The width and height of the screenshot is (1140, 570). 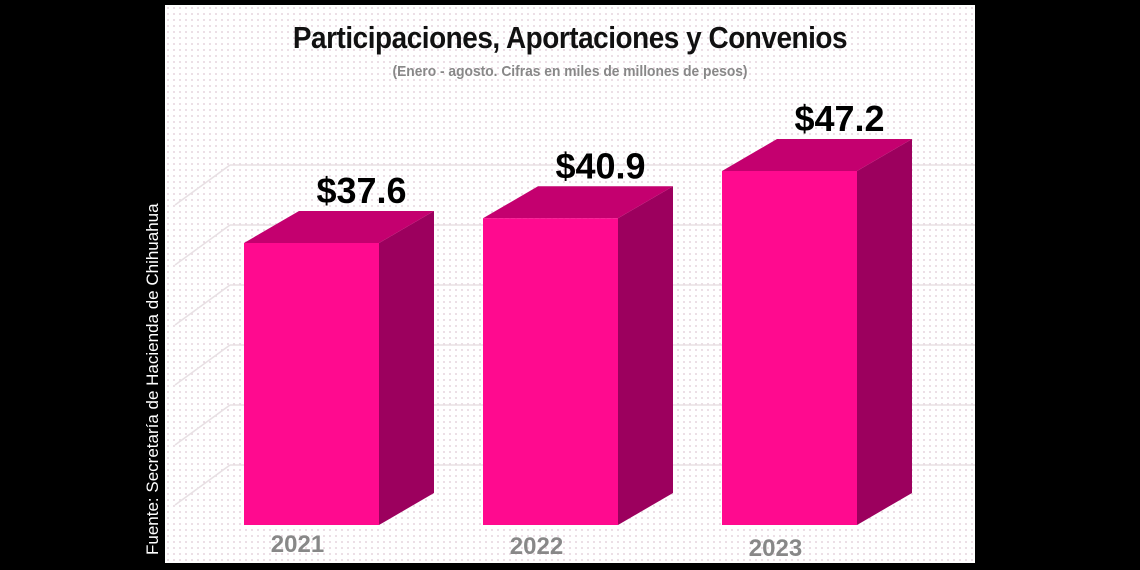 What do you see at coordinates (884, 332) in the screenshot?
I see `bar-side-2023` at bounding box center [884, 332].